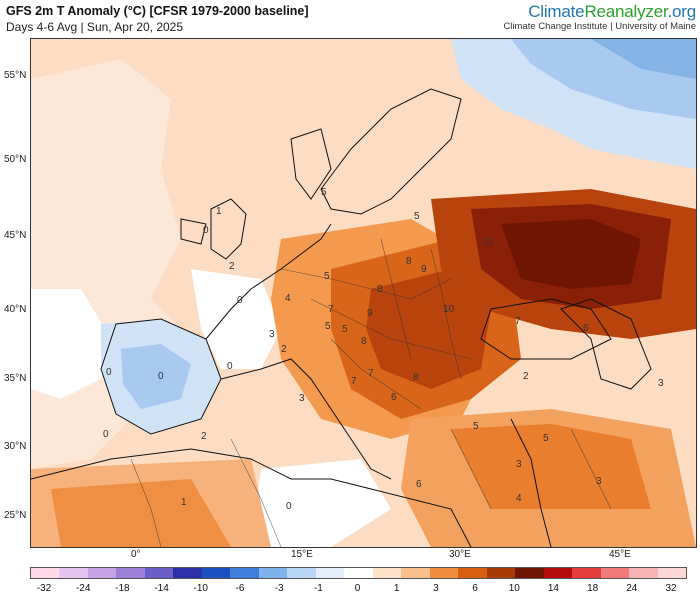  I want to click on lat-label: 25°N, so click(15, 515).